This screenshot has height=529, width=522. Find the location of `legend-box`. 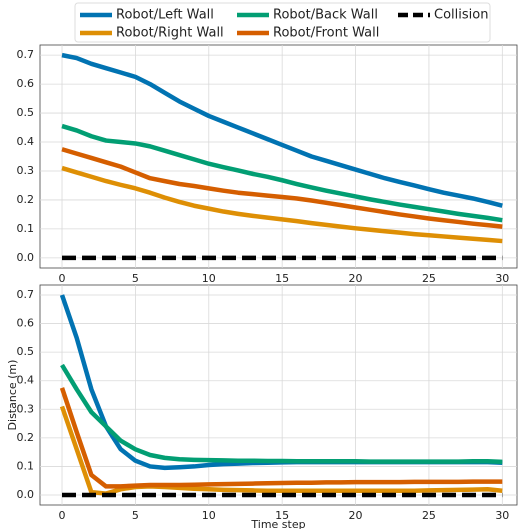

legend-box is located at coordinates (282, 22).